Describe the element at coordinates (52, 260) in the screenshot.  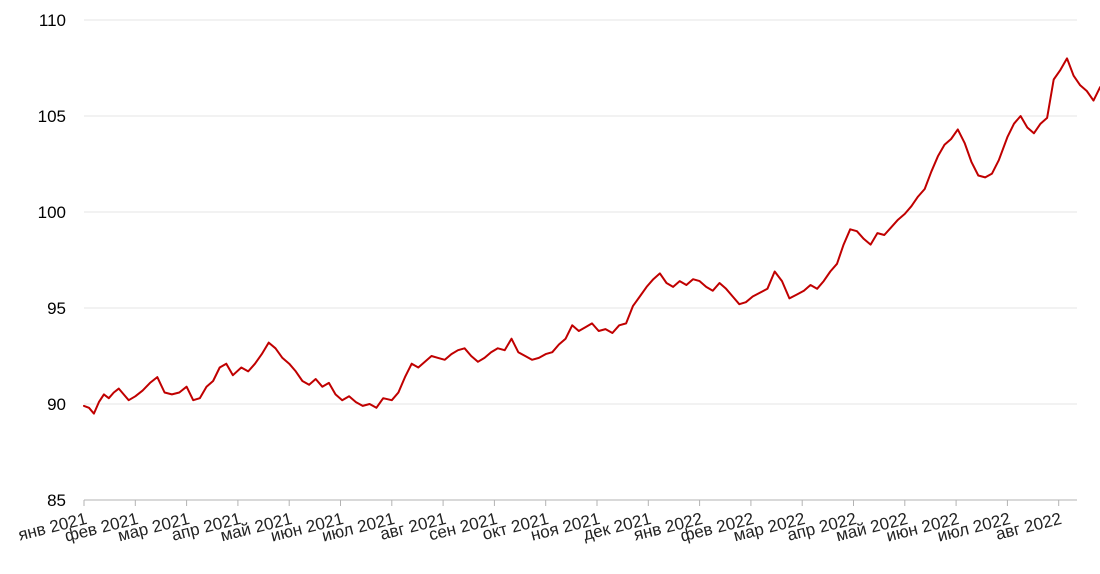
I see `y-axis: 85 90 95 100 105 110` at that location.